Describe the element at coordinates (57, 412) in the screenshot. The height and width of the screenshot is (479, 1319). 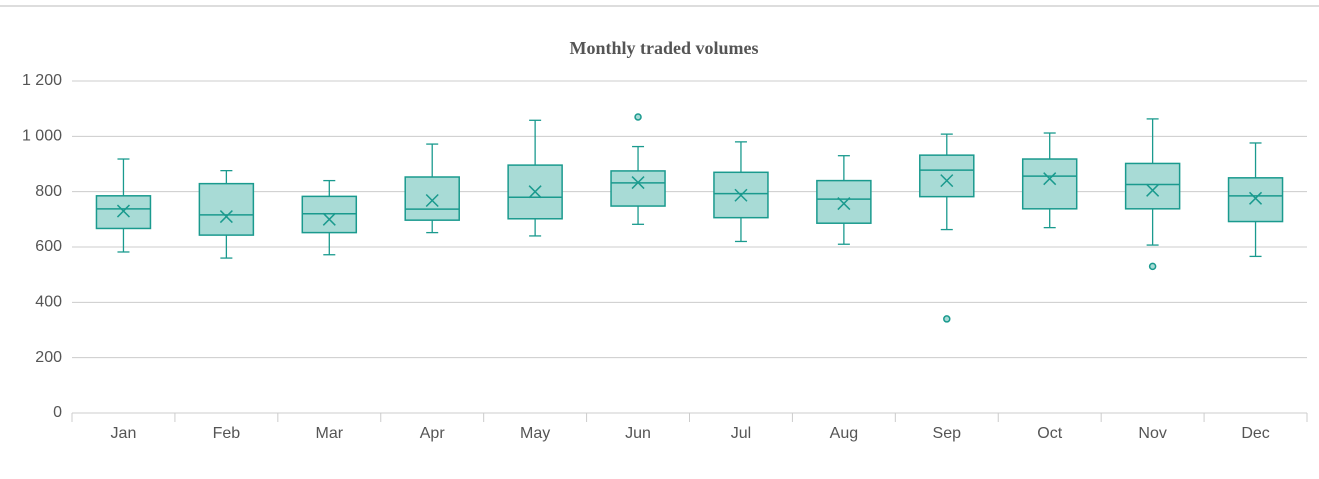
I see `y-tick-label: 0` at that location.